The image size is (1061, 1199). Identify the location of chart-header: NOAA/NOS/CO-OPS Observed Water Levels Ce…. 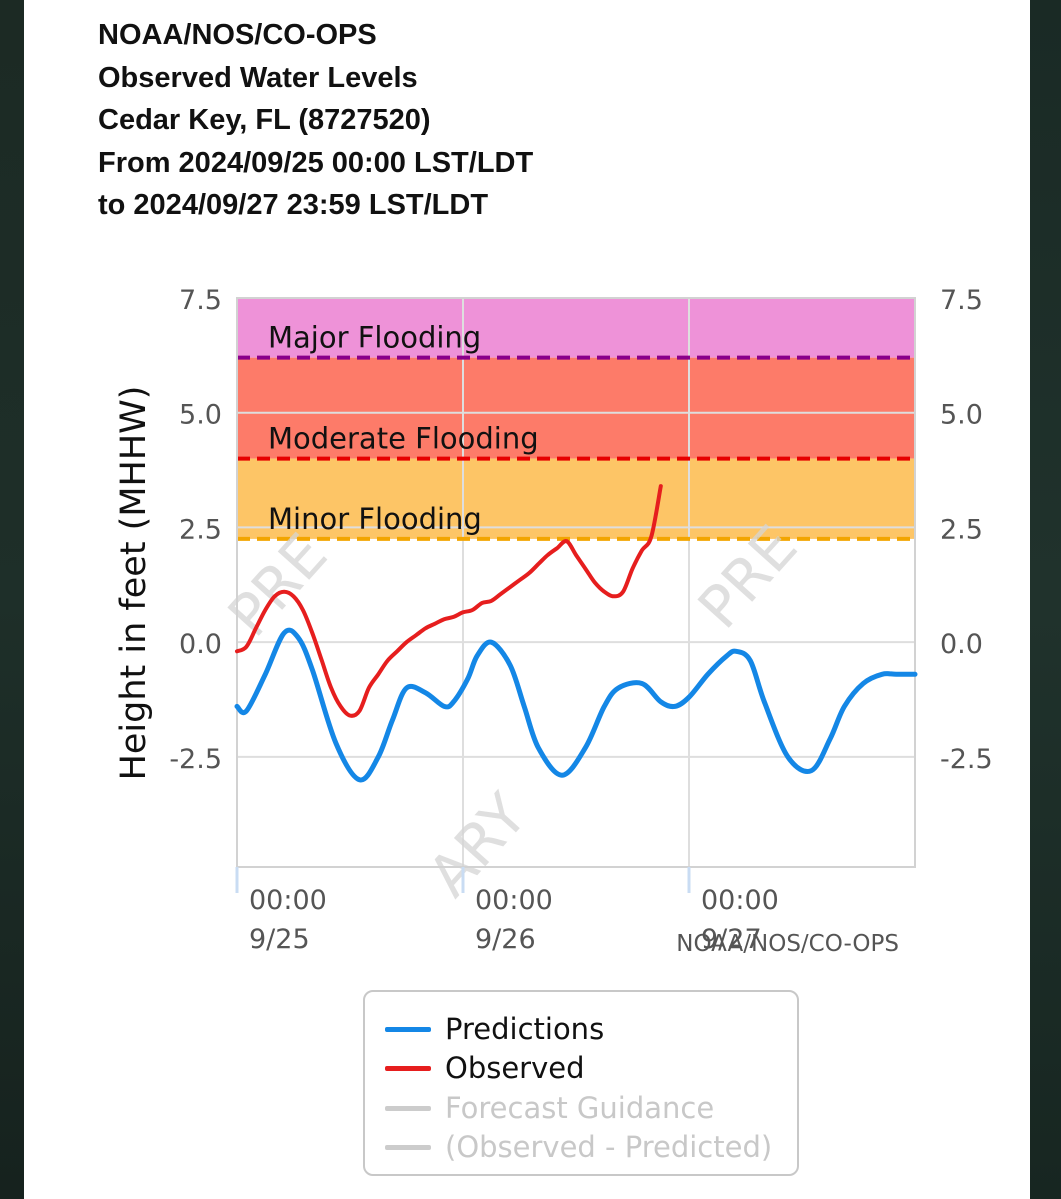
(315, 120).